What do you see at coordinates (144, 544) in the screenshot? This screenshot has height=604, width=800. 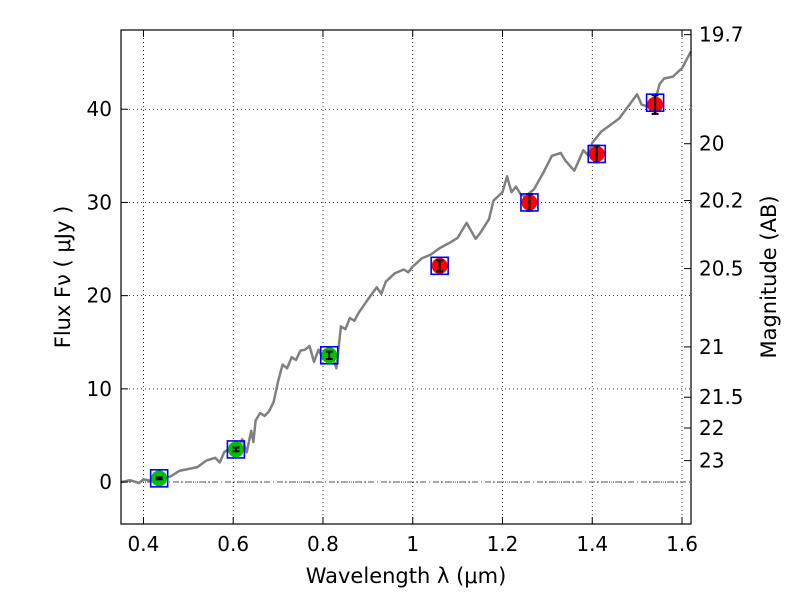 I see `x-tick-label: 0.4` at bounding box center [144, 544].